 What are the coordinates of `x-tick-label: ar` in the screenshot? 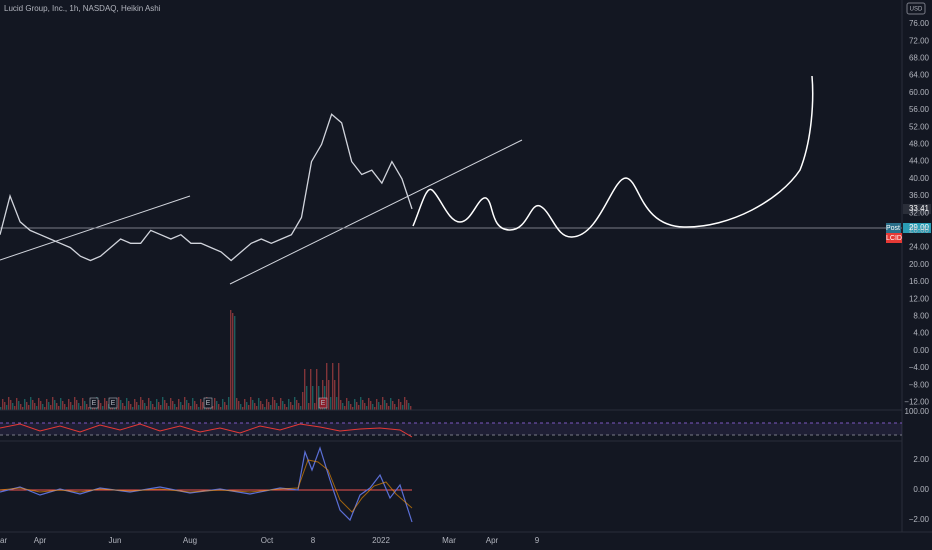 It's located at (3, 540).